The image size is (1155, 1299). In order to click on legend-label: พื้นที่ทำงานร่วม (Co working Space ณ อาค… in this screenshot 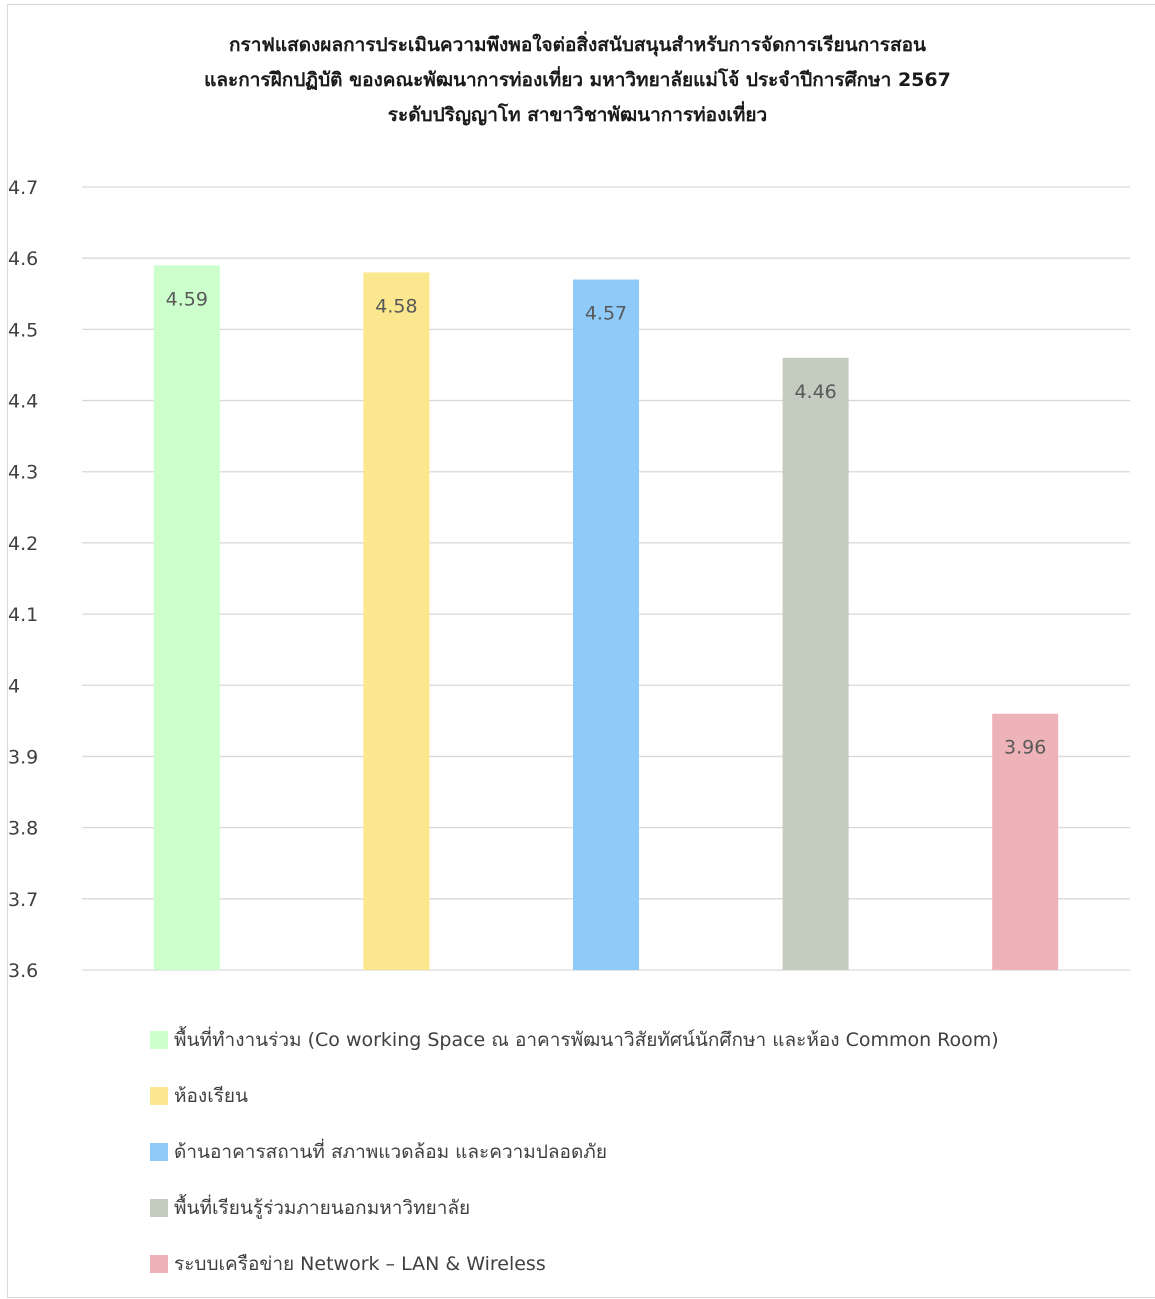, I will do `click(586, 1040)`.